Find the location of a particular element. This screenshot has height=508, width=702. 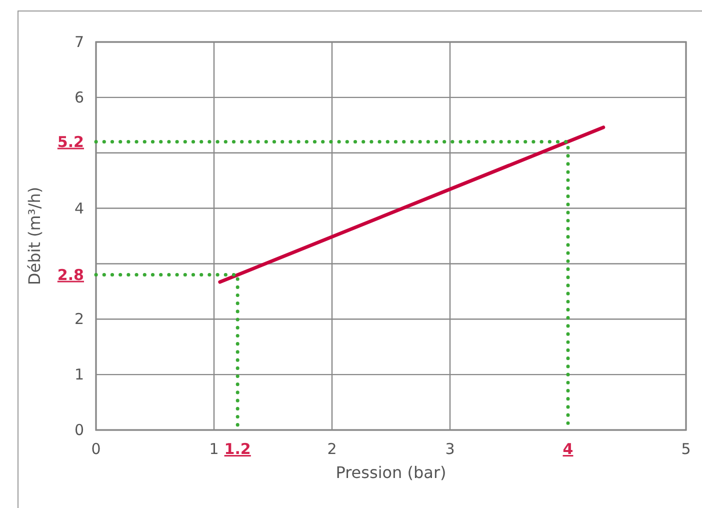

y-axis-title: Débit (m³/h) is located at coordinates (34, 236).